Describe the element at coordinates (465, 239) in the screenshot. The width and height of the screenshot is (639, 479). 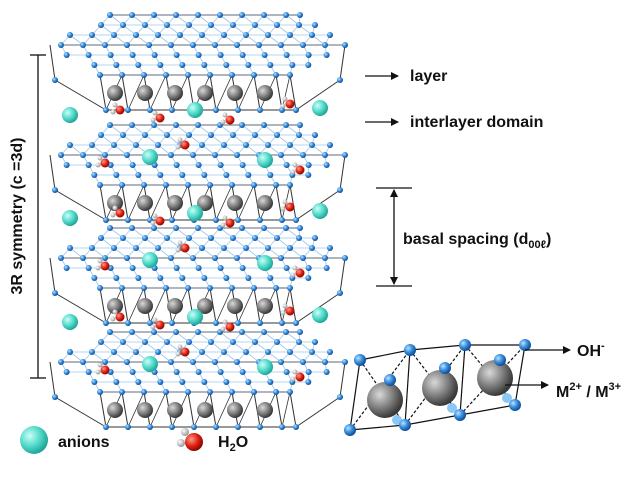
I see `text: basal spacing (d` at that location.